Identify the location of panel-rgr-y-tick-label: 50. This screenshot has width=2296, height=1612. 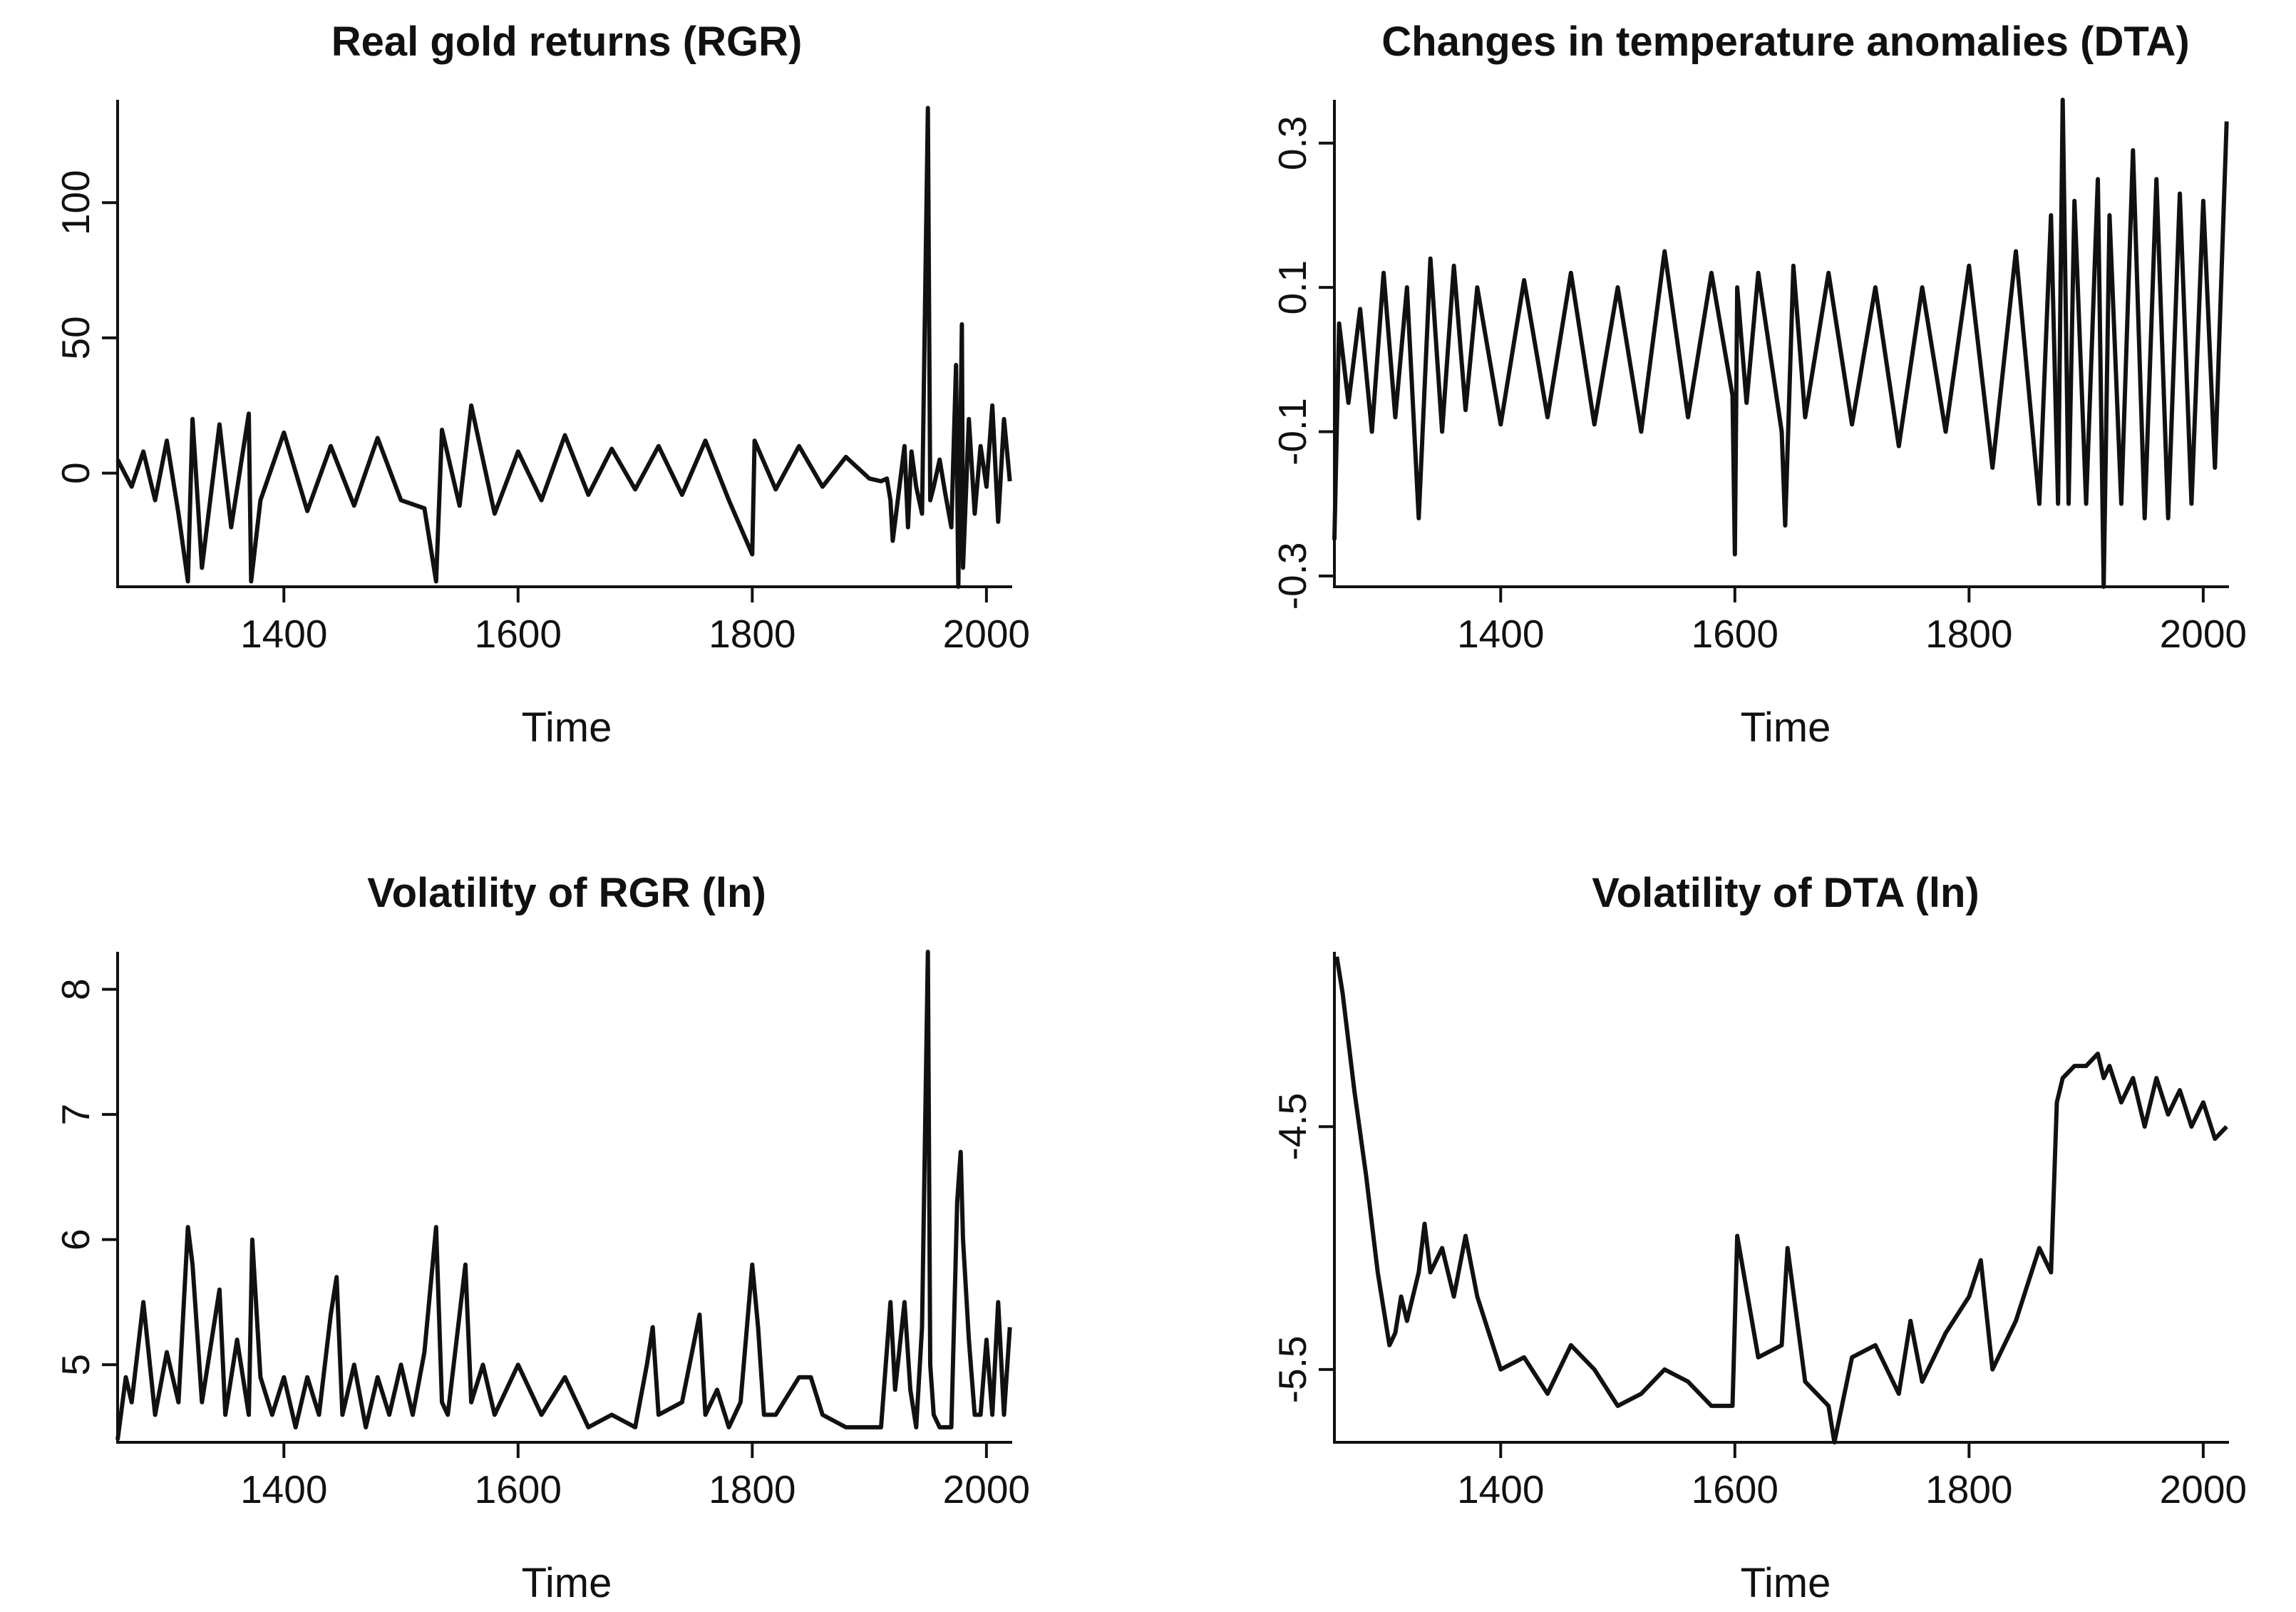
(75, 338).